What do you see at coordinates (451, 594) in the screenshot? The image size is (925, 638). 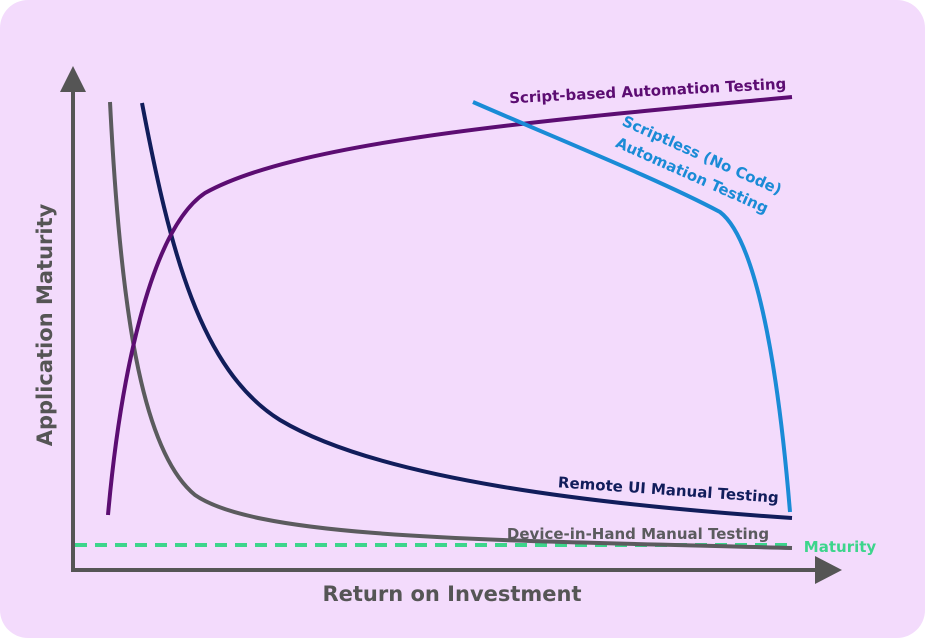 I see `x-axis-label: Return on Investment` at bounding box center [451, 594].